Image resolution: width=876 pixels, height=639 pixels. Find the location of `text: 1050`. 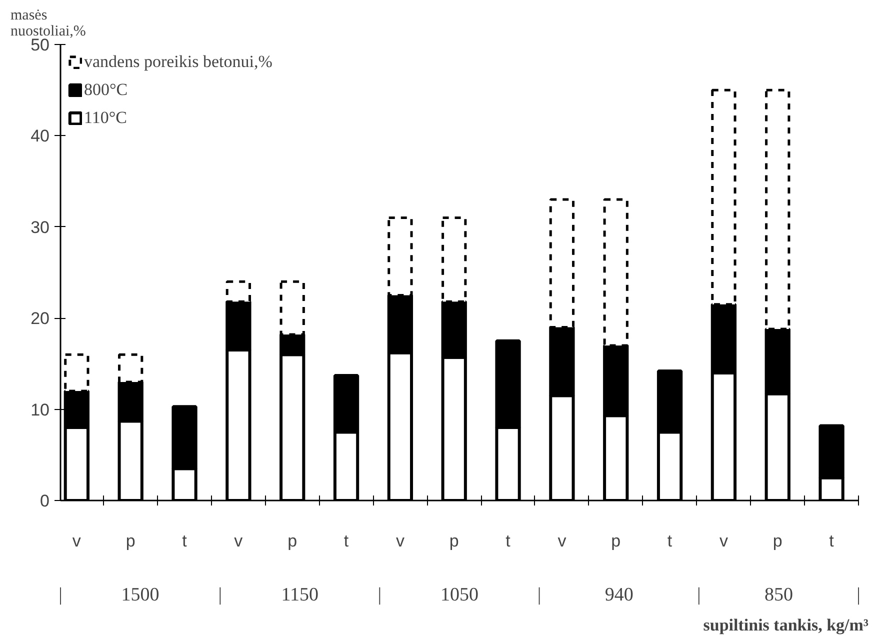

text: 1050 is located at coordinates (459, 595).